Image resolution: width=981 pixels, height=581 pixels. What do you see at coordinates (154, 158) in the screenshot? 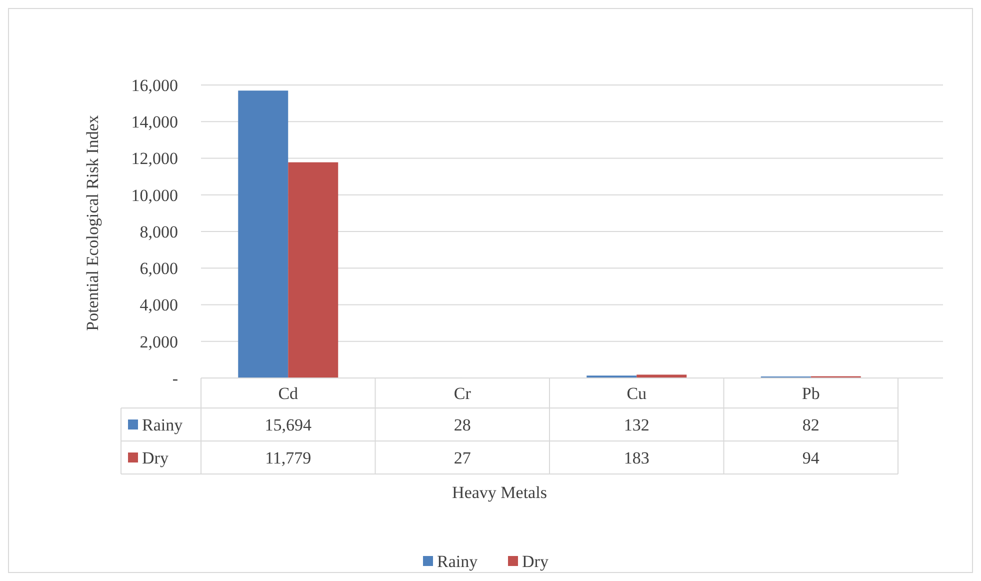
I see `y-tick-label: 12,000` at bounding box center [154, 158].